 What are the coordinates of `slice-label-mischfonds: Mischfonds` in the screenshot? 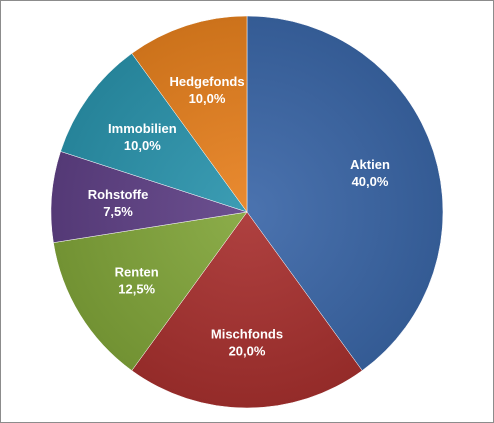 It's located at (247, 333).